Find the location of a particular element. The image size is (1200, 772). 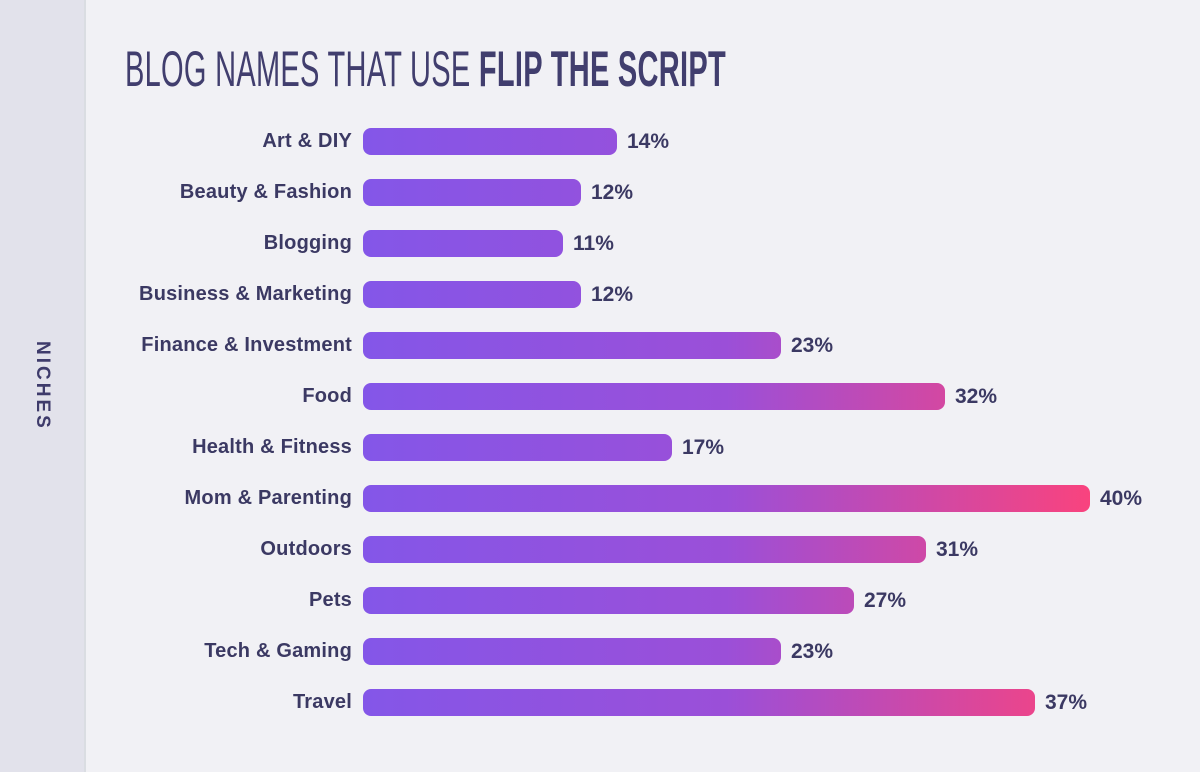

chart-row: Business & Marketing 12% is located at coordinates (662, 294).